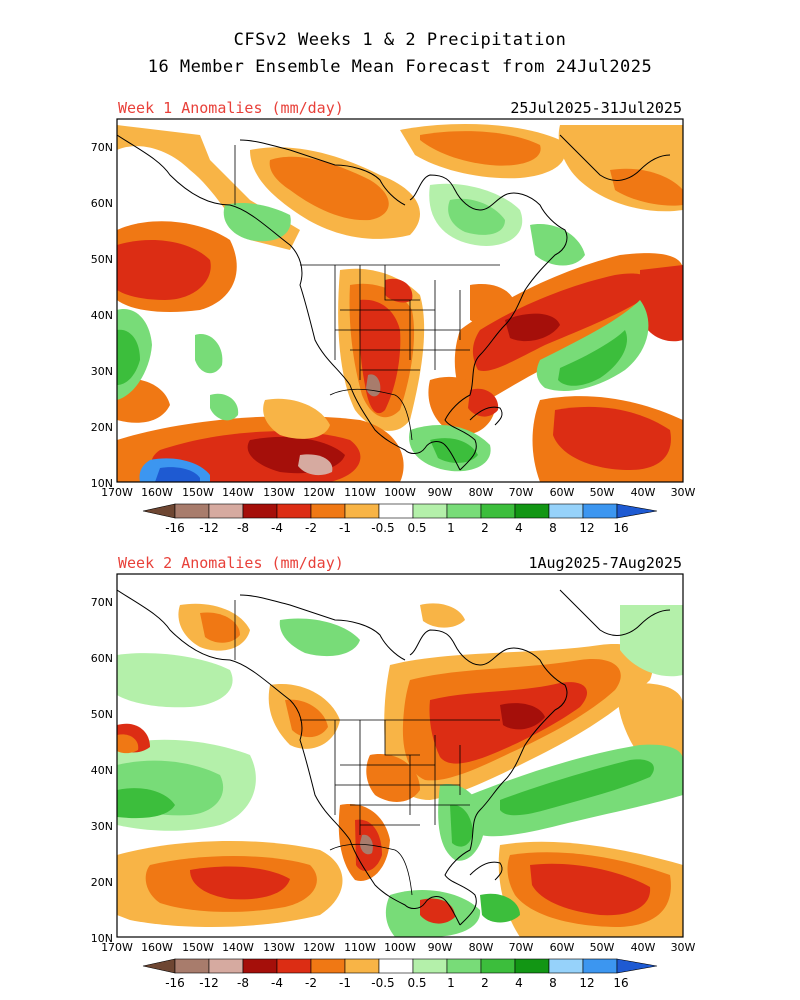 Image resolution: width=800 pixels, height=1000 pixels. I want to click on week2-date-range: 1Aug2025-7Aug2025, so click(605, 563).